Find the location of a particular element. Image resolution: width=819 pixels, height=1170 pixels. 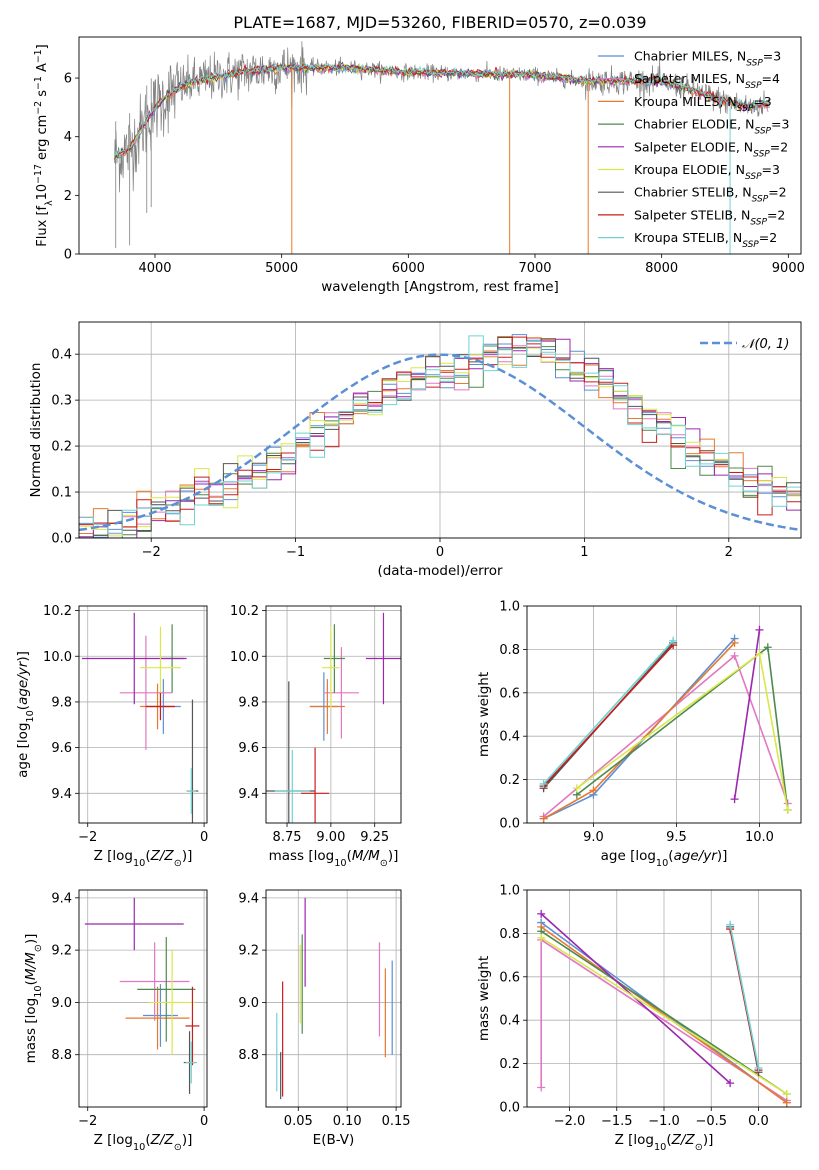

legend-label-salpeter-elodie: Salpeter ELODIE, NSSP=2 is located at coordinates (711, 149).